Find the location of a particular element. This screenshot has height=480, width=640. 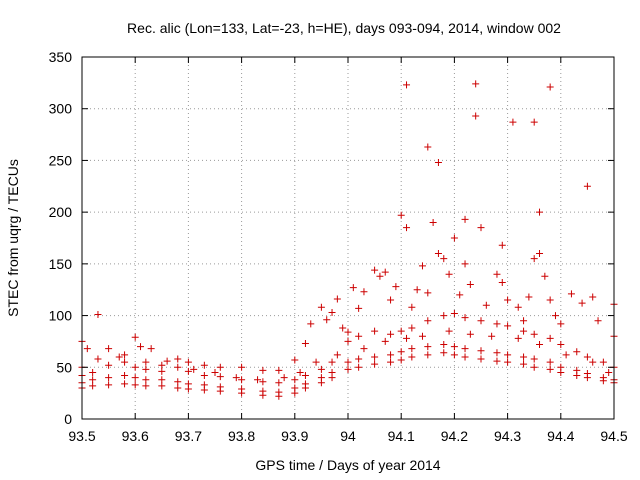

x-tick-label: 94.3 is located at coordinates (507, 436).